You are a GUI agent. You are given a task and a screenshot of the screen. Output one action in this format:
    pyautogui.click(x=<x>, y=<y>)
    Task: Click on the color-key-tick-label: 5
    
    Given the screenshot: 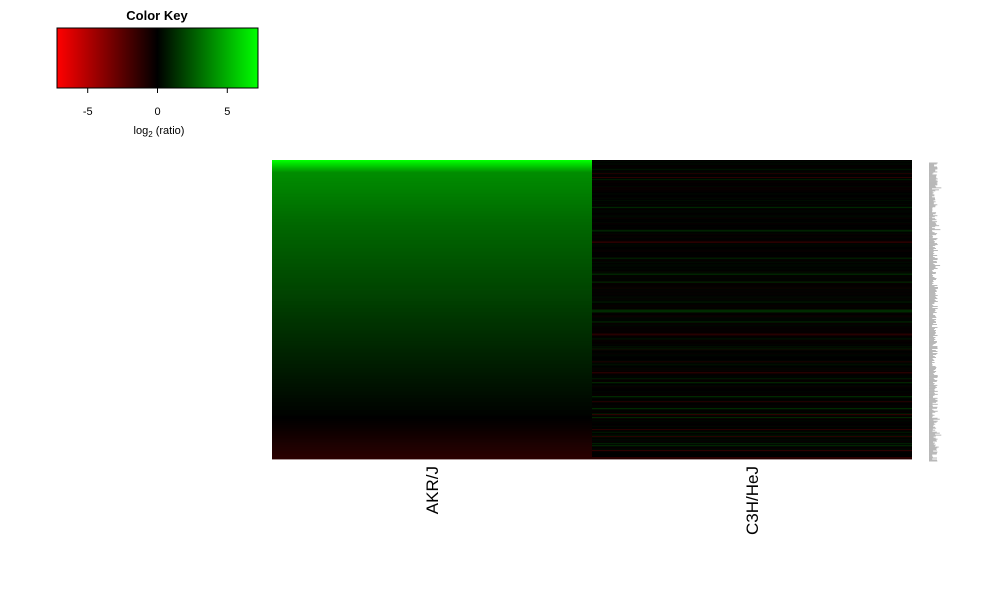 What is the action you would take?
    pyautogui.click(x=227, y=112)
    